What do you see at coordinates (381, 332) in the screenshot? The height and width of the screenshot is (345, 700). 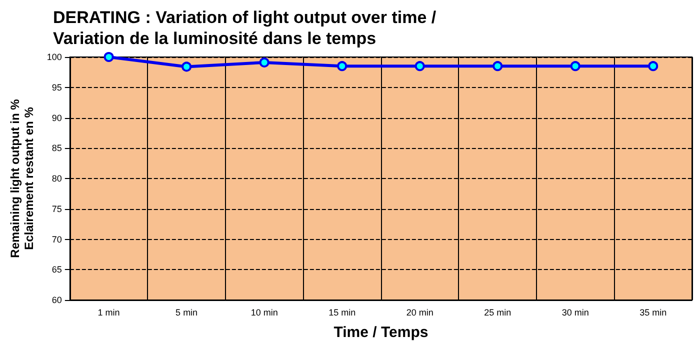 I see `x-axis-title: Time / Temps` at bounding box center [381, 332].